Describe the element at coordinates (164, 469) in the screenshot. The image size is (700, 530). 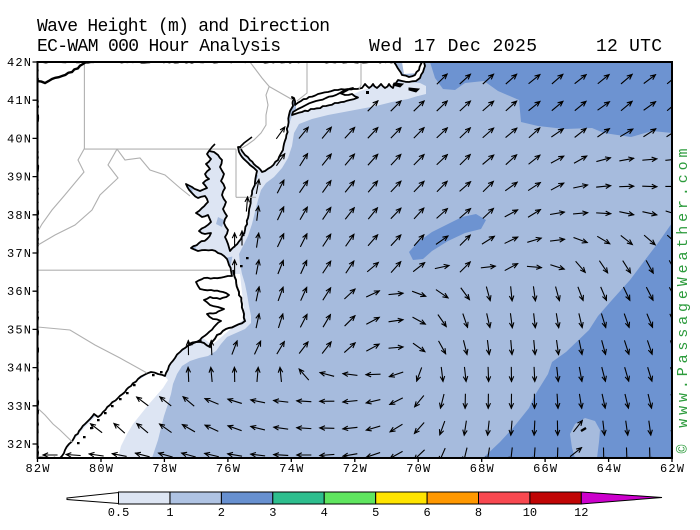
I see `svg-text: 78W` at that location.